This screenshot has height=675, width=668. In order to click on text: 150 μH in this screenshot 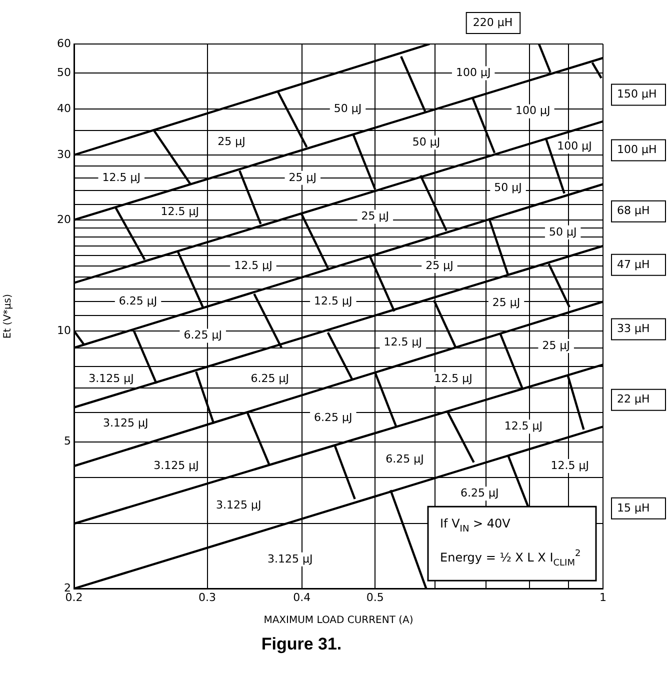, I will do `click(637, 94)`.